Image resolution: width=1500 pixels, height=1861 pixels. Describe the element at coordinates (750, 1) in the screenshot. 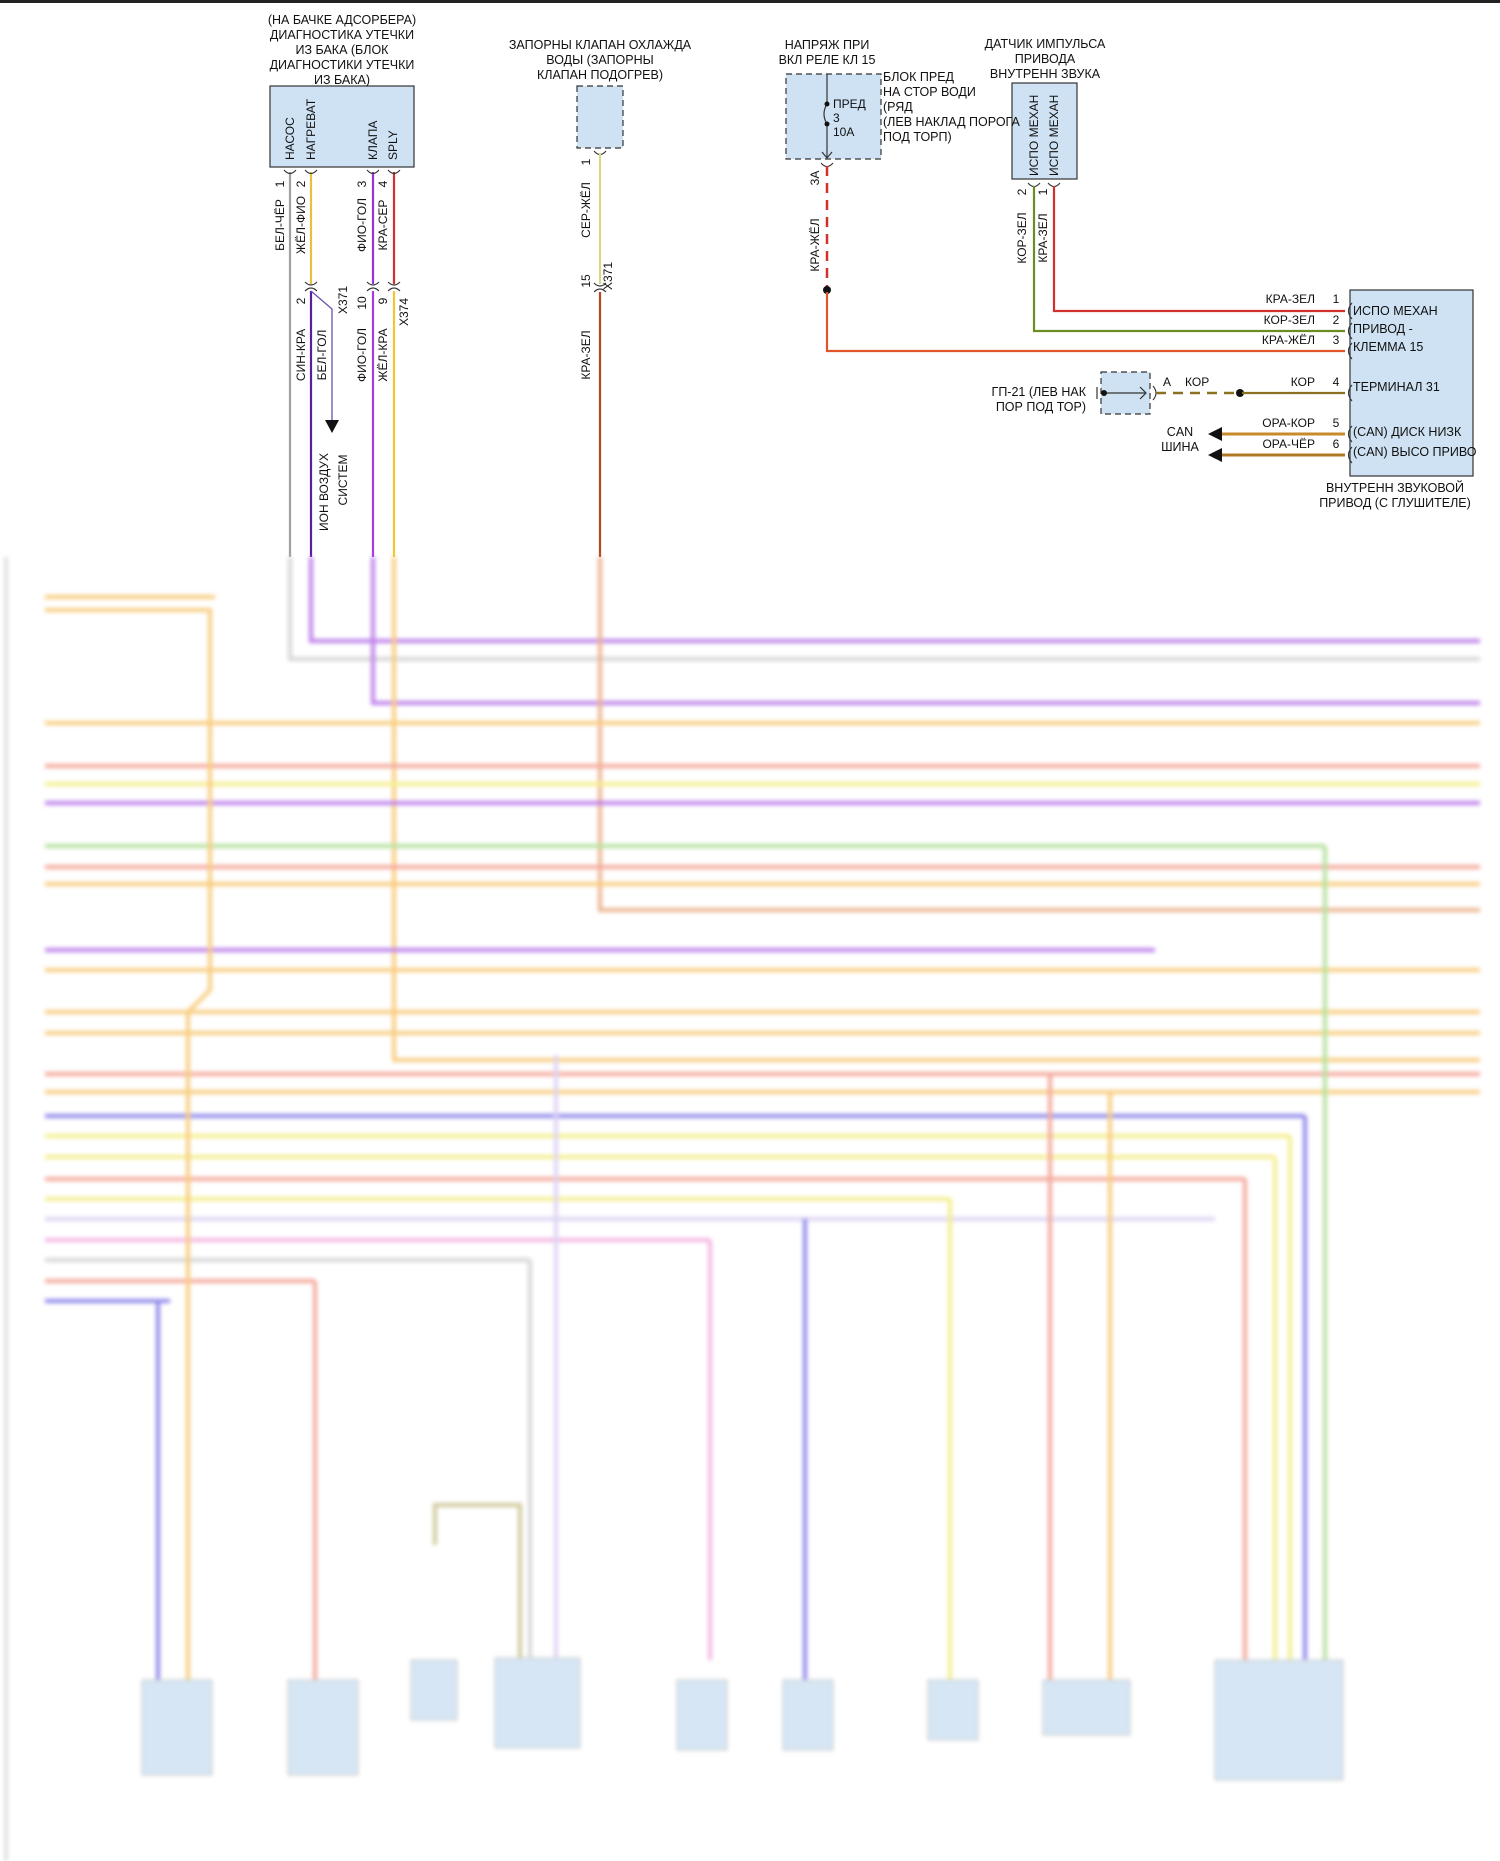

I see `top-border` at that location.